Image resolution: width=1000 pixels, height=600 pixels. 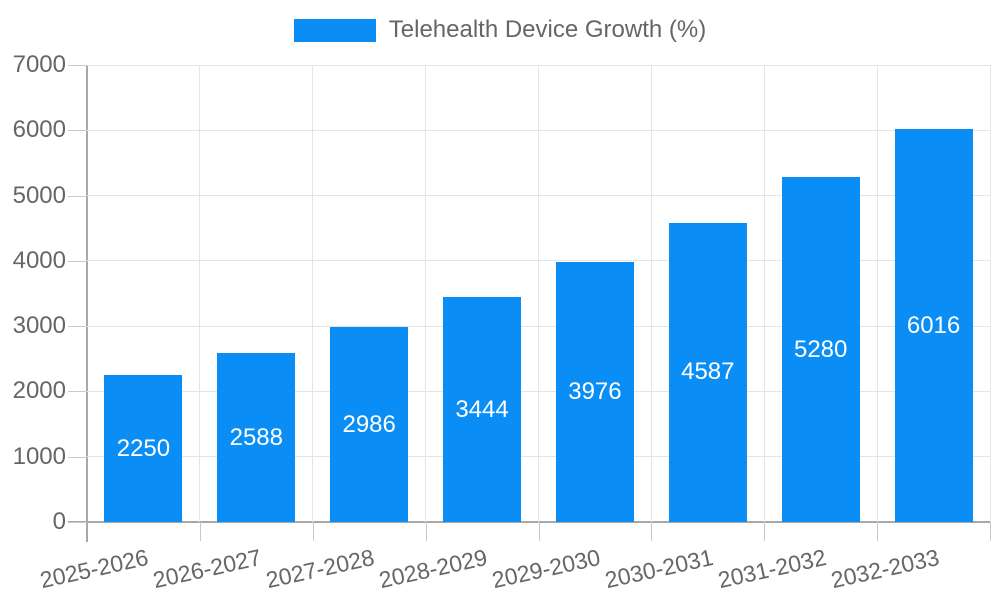 I want to click on bar-value-label: 2588, so click(x=256, y=437).